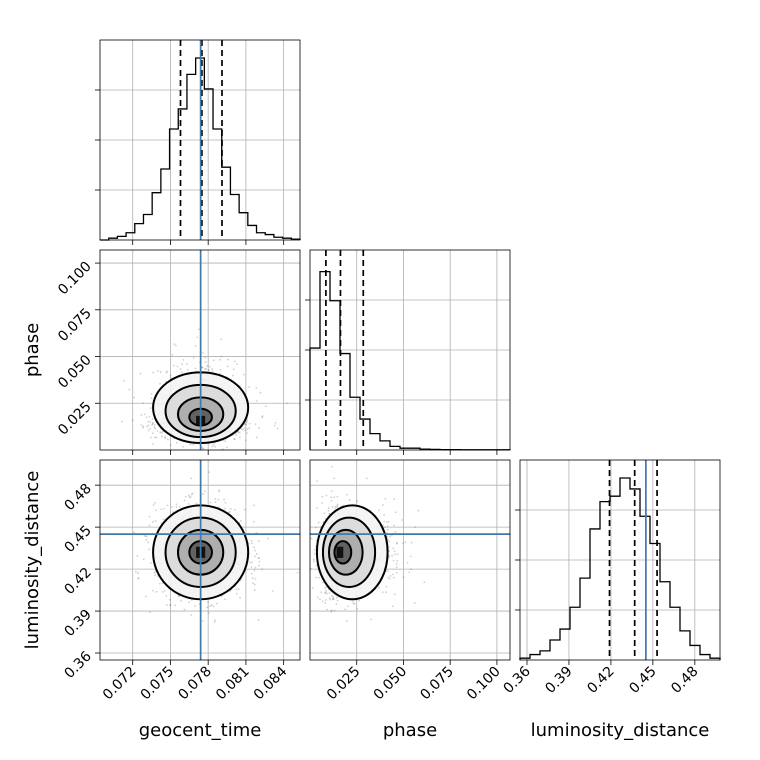 Image resolution: width=760 pixels, height=760 pixels. Describe the element at coordinates (195, 684) in the screenshot. I see `x-tick-label: 0.078` at that location.